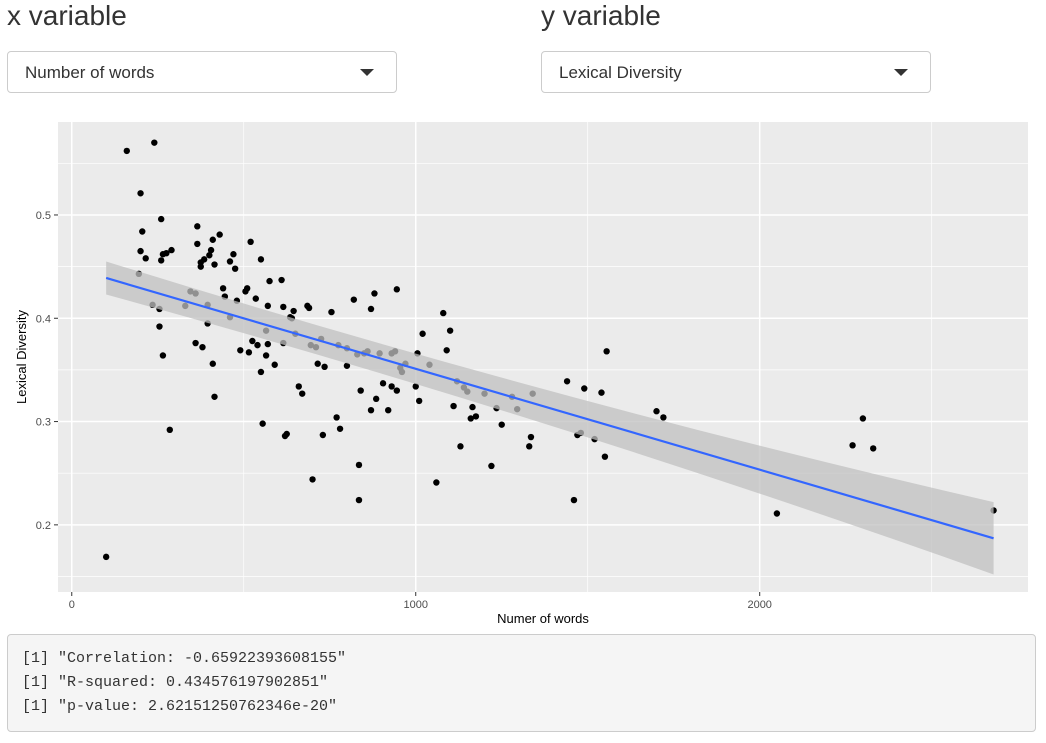 Image resolution: width=1046 pixels, height=743 pixels. Describe the element at coordinates (175, 682) in the screenshot. I see `output-line-r-squared: [1] "R-squared: 0.434576197902851"` at that location.